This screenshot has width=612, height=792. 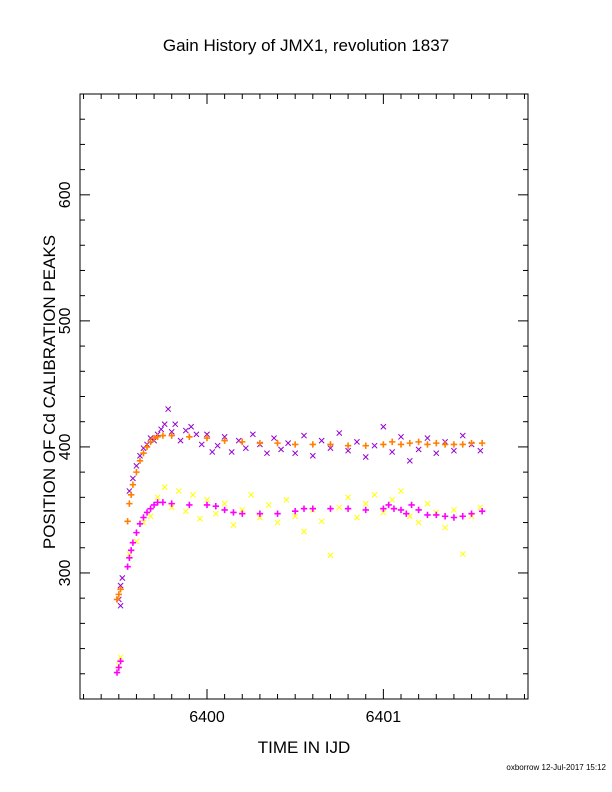 I want to click on footer-stamp: oxborrow 12-Jul-2017 15:12, so click(x=556, y=767).